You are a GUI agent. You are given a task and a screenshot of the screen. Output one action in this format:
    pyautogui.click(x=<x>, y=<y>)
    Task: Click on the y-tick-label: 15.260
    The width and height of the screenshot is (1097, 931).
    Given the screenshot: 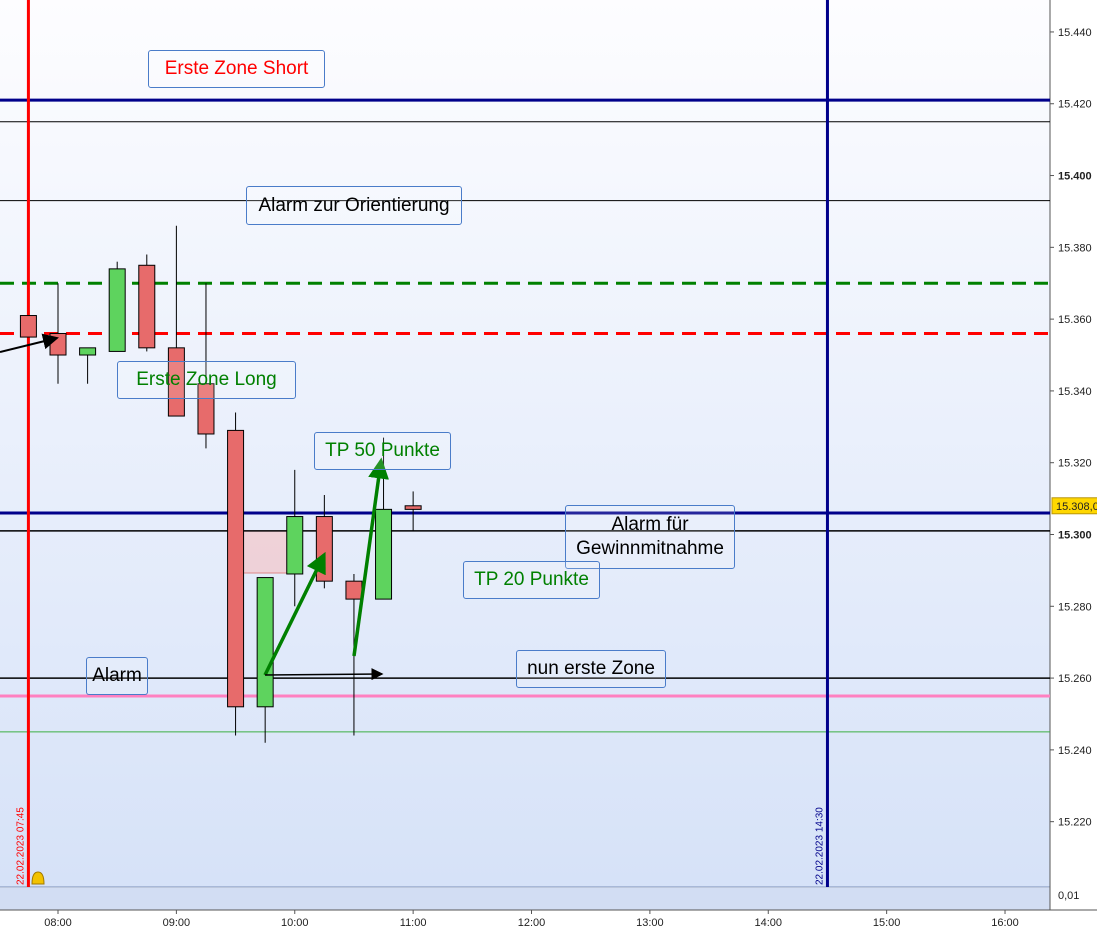 What is the action you would take?
    pyautogui.click(x=1075, y=679)
    